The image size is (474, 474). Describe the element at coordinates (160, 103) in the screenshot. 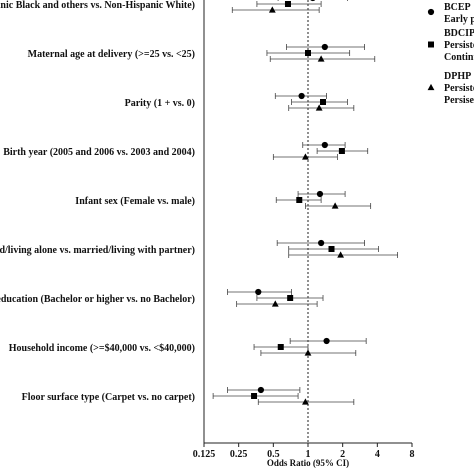

I see `row-label: Parity (1 + vs. 0)` at that location.